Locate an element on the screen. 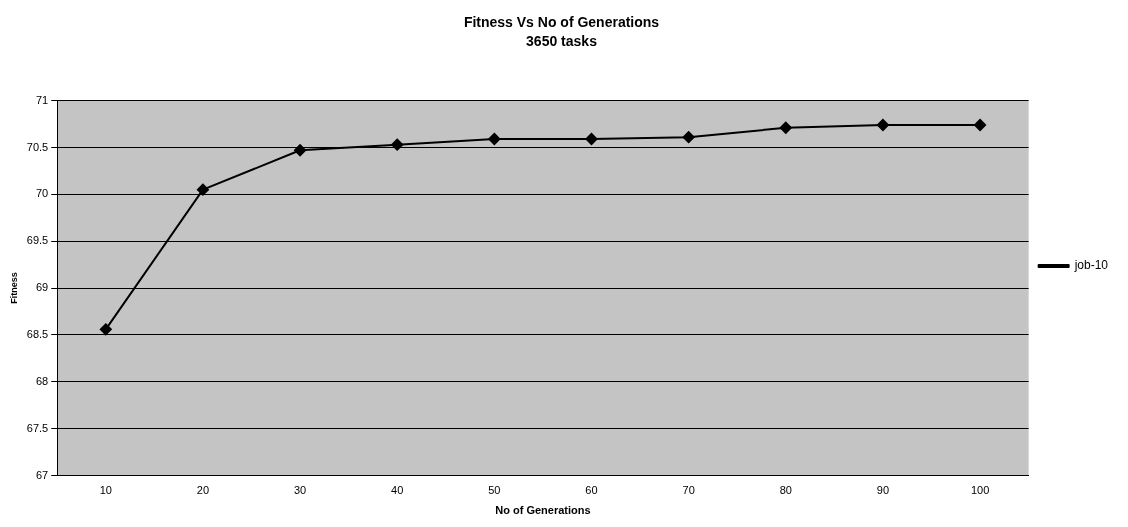 The image size is (1128, 527). chart-subtitle: 3650 tasks is located at coordinates (562, 41).